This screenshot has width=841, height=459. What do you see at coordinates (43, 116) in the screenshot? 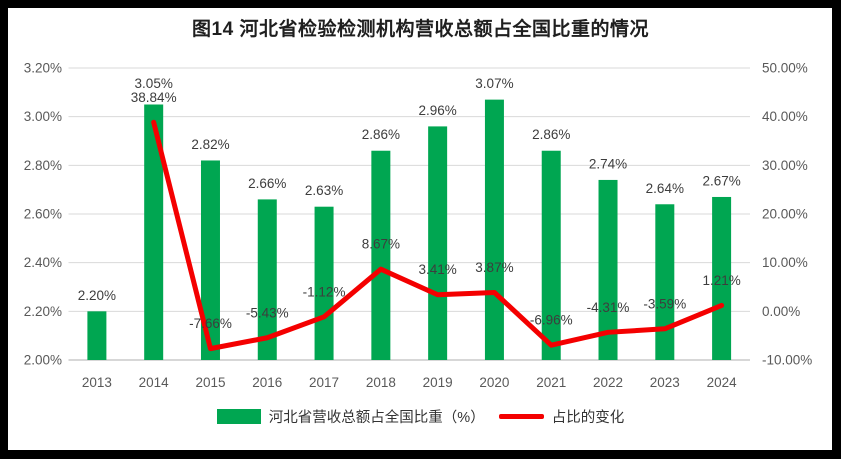
I see `left-axis-tick: 3.00%` at bounding box center [43, 116].